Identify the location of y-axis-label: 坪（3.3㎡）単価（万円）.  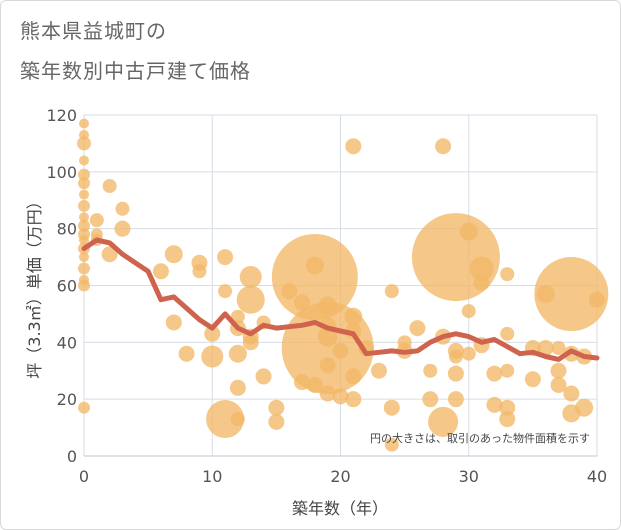
(34, 285).